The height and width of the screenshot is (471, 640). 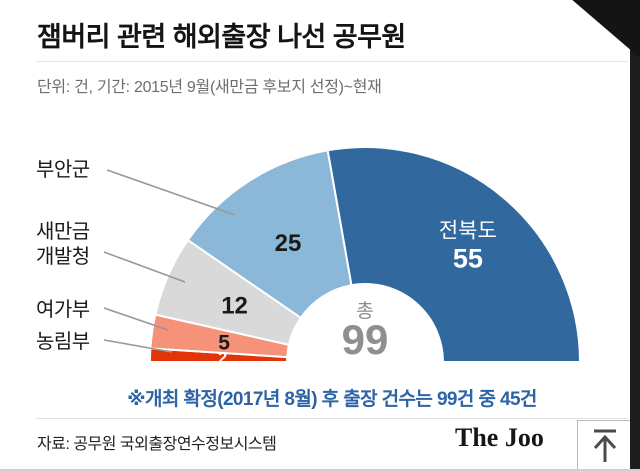 I want to click on segment-label-yeogabu: 여가부, so click(x=63, y=310).